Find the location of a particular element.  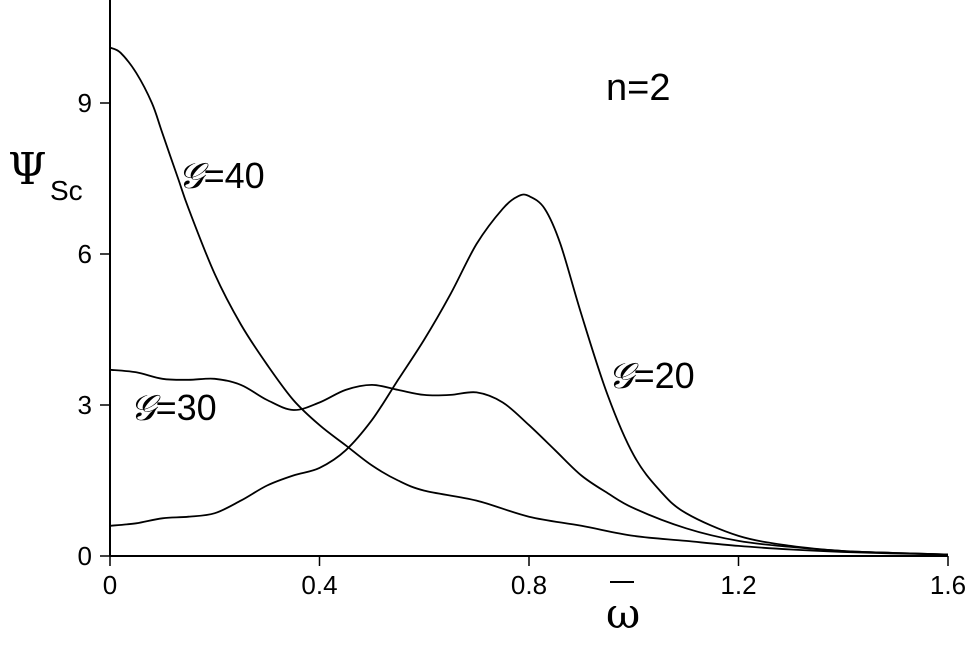

series-label: 𝒢=20 is located at coordinates (651, 376).